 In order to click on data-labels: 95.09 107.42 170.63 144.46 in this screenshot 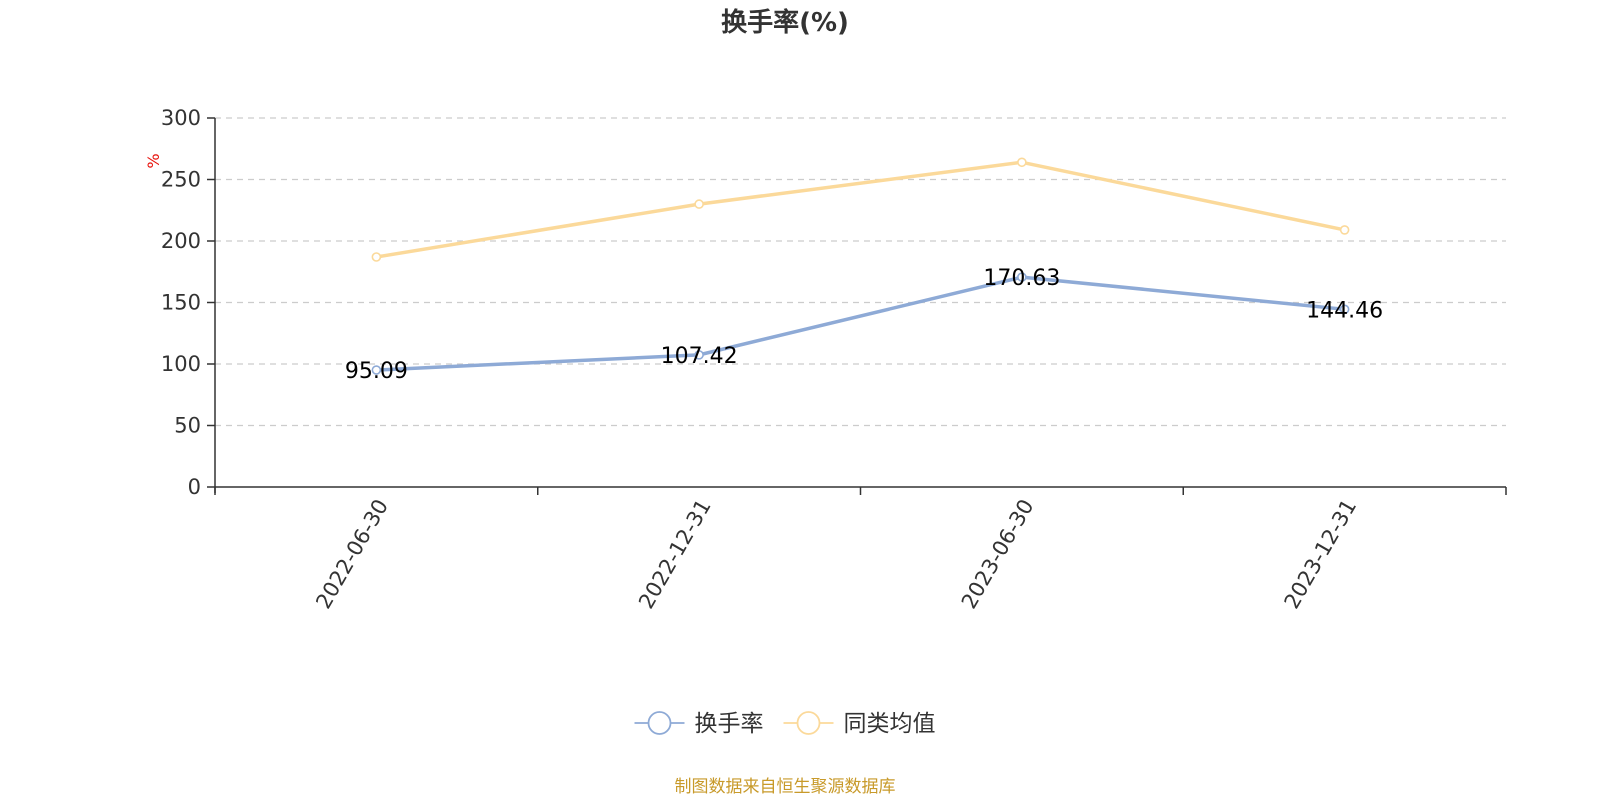, I will do `click(864, 325)`.